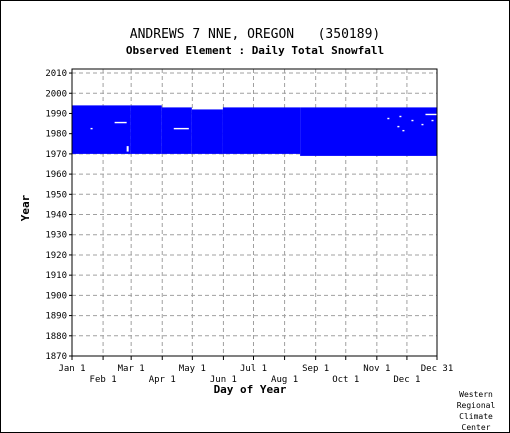 This screenshot has width=510, height=433. What do you see at coordinates (56, 175) in the screenshot?
I see `y-tick-label: 1960` at bounding box center [56, 175].